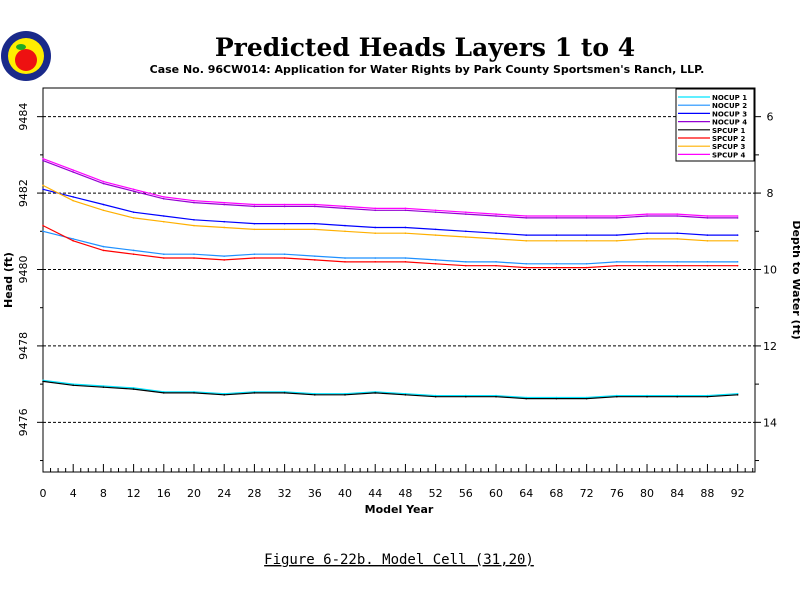  Describe the element at coordinates (738, 493) in the screenshot. I see `x-tick-label: 92` at that location.